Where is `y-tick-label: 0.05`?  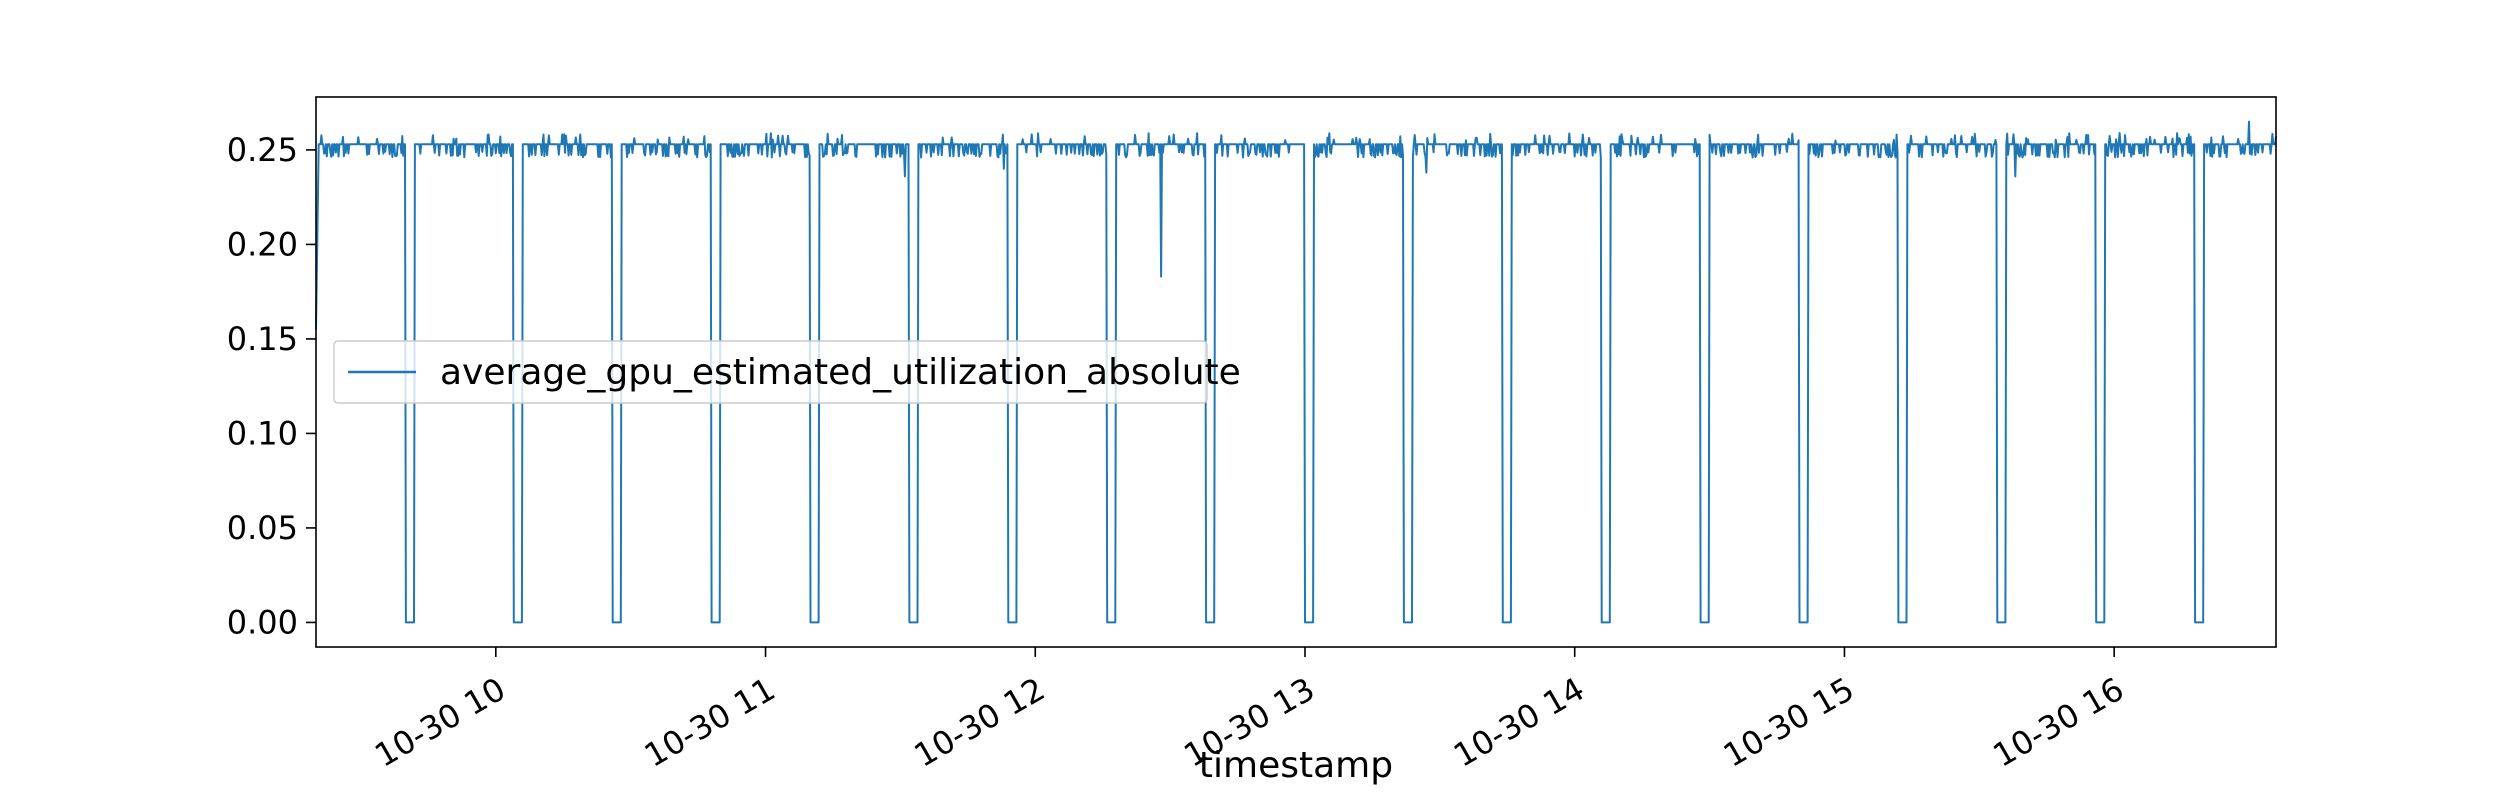 y-tick-label: 0.05 is located at coordinates (262, 528).